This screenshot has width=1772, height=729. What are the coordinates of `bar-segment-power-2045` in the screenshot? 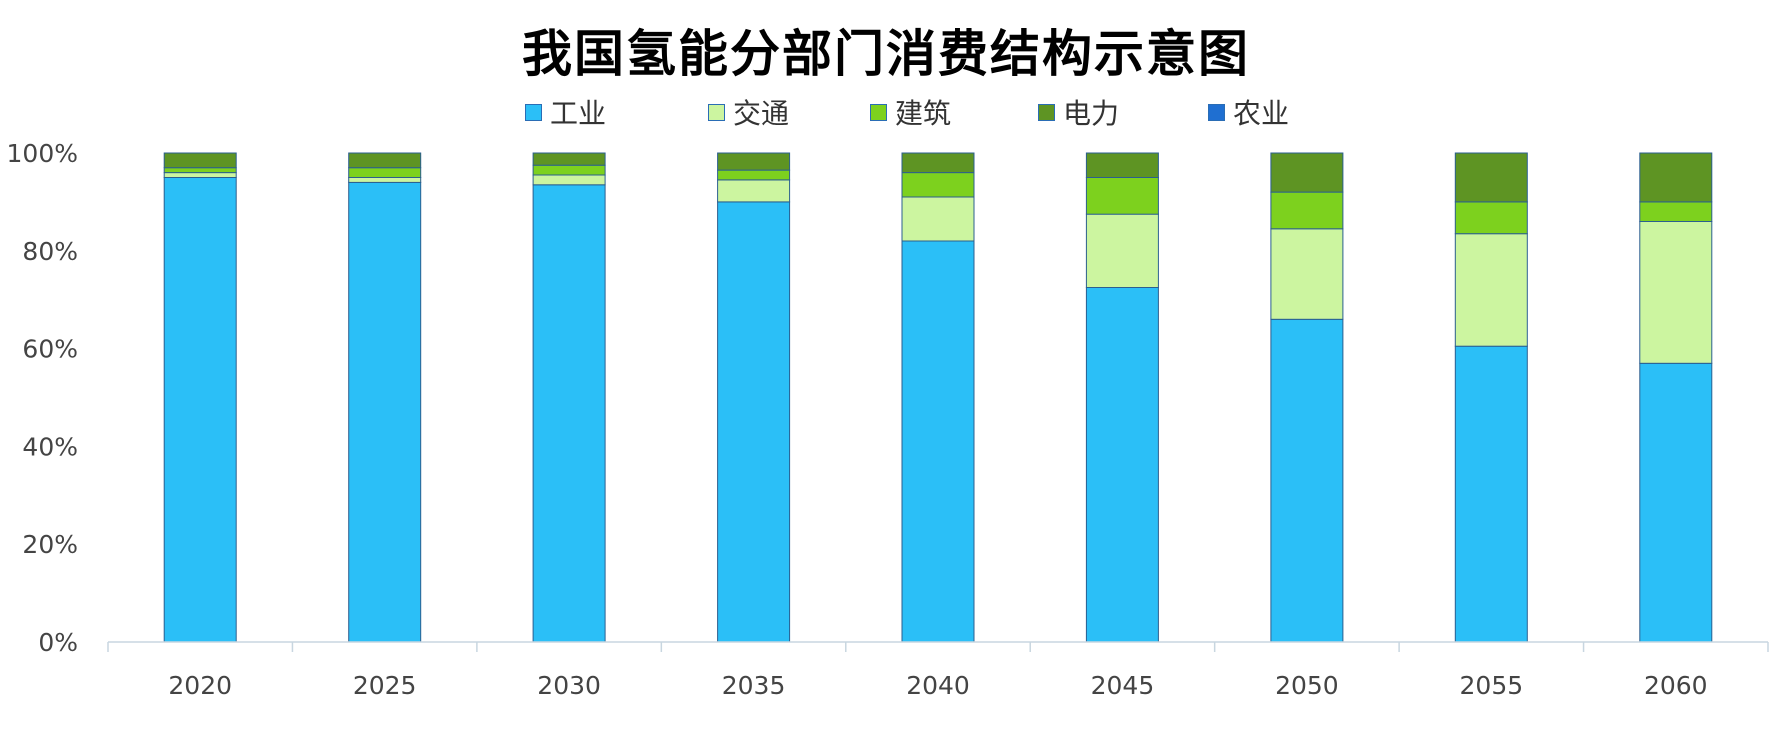 It's located at (1122, 165).